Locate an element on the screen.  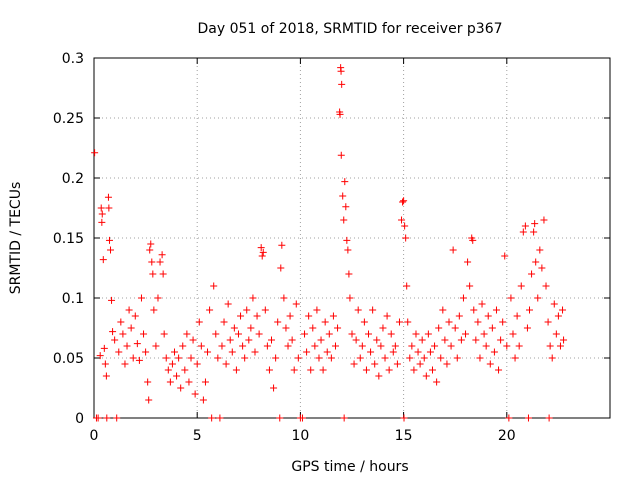
x-axis-label: GPS time / hours is located at coordinates (349, 467).